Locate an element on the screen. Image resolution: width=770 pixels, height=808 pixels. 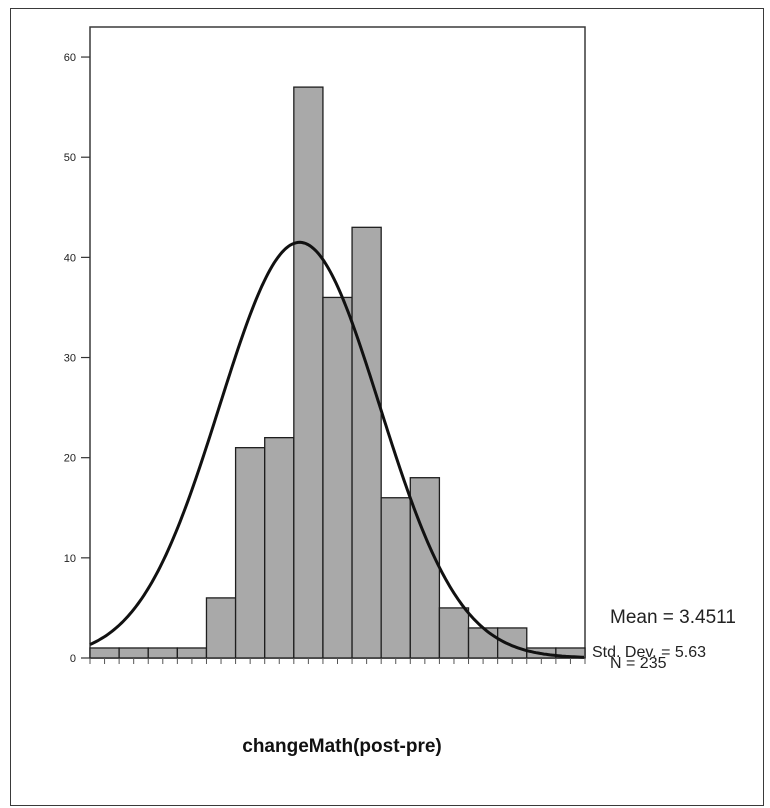
stat-std-dev: Std. Dev. = 5.63 is located at coordinates (649, 652).